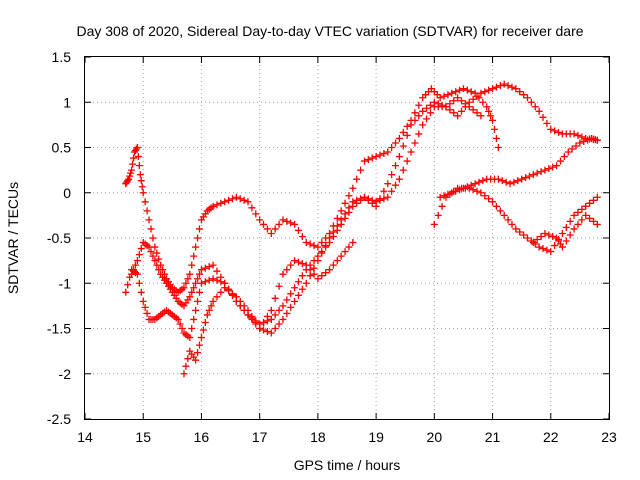 The image size is (640, 480). Describe the element at coordinates (570, 235) in the screenshot. I see `data-point-track-g` at that location.